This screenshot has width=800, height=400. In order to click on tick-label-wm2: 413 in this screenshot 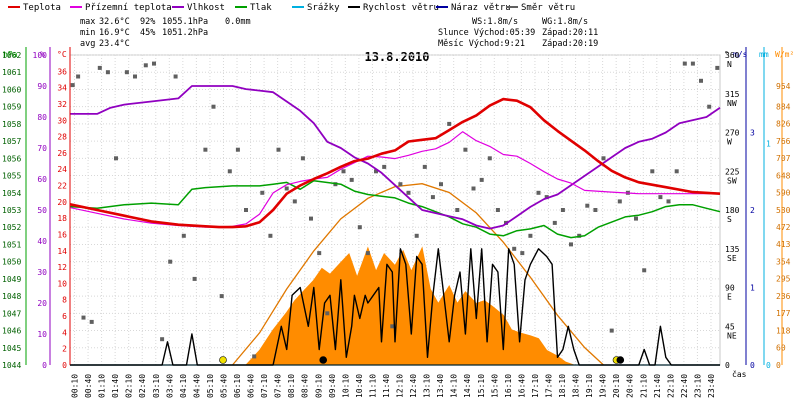, I will do `click(783, 244)`.